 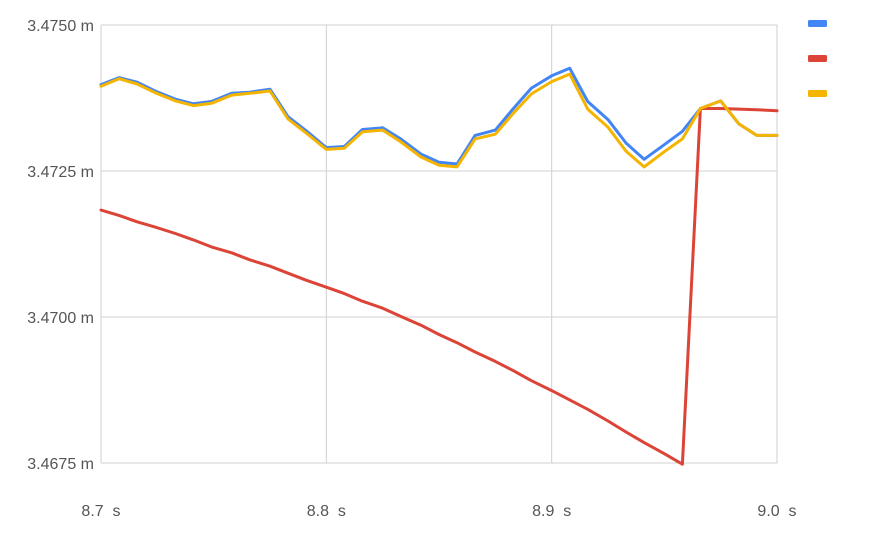 What do you see at coordinates (100, 511) in the screenshot?
I see `x-tick-label: 8.7 s` at bounding box center [100, 511].